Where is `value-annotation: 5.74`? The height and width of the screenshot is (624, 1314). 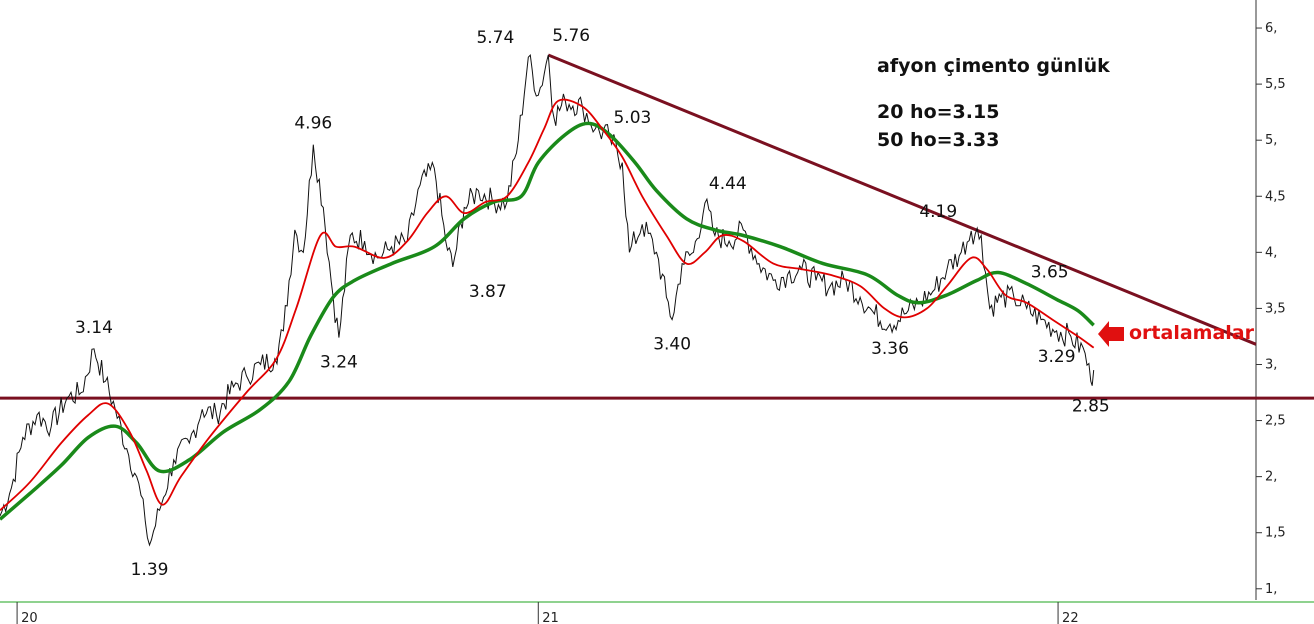
value-annotation: 5.74 is located at coordinates (495, 38).